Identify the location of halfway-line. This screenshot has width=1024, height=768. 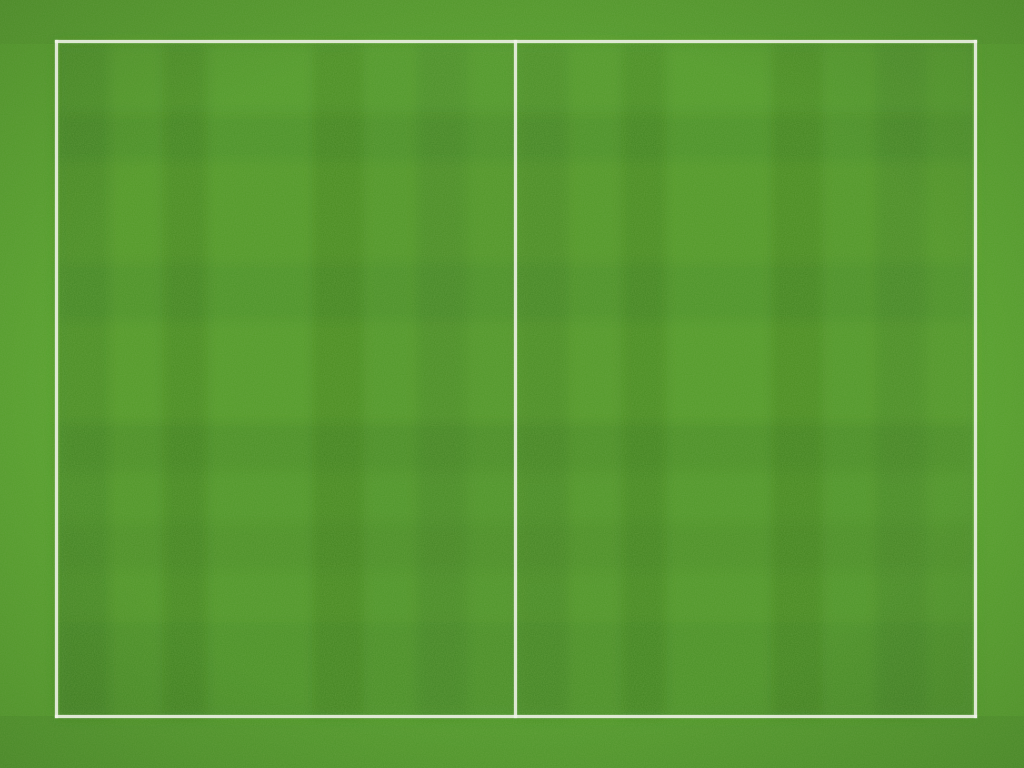
(515, 379).